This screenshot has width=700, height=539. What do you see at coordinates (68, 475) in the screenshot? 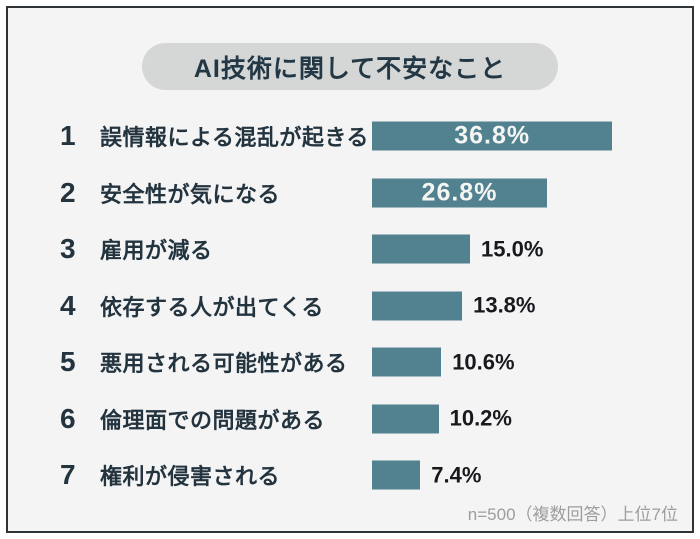
I see `rank-number: 7` at bounding box center [68, 475].